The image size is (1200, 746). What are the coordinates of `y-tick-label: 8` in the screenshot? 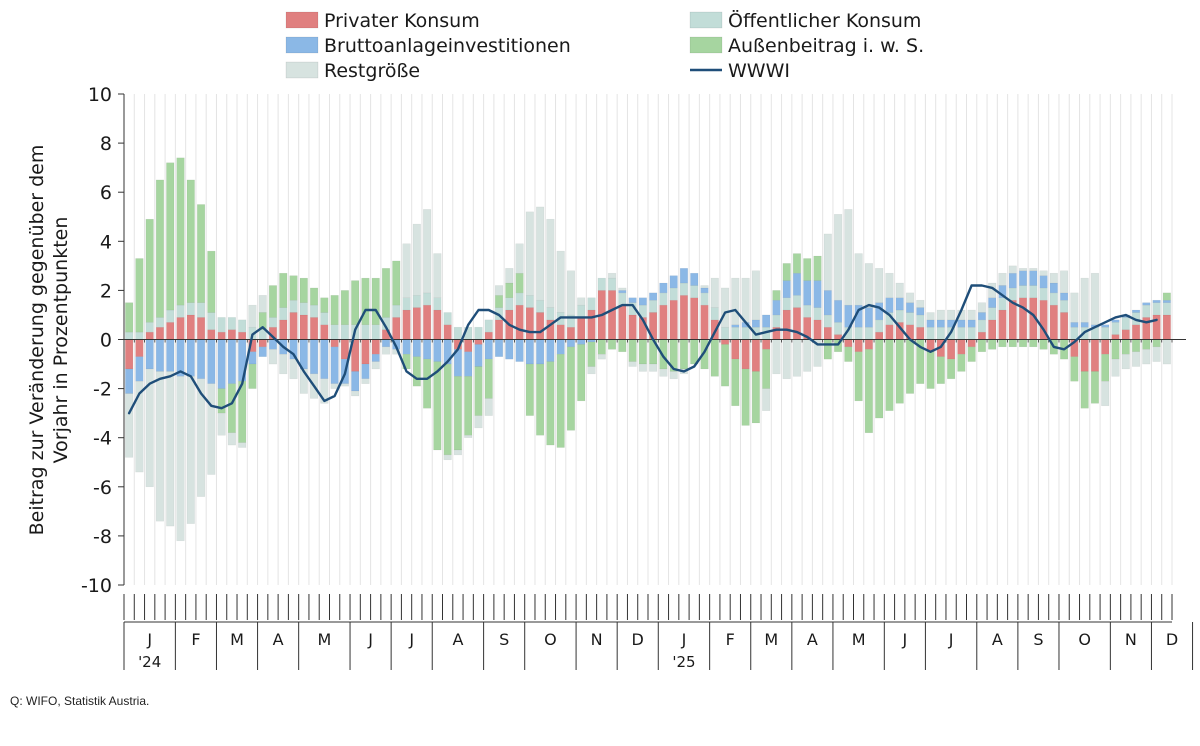 It's located at (106, 144).